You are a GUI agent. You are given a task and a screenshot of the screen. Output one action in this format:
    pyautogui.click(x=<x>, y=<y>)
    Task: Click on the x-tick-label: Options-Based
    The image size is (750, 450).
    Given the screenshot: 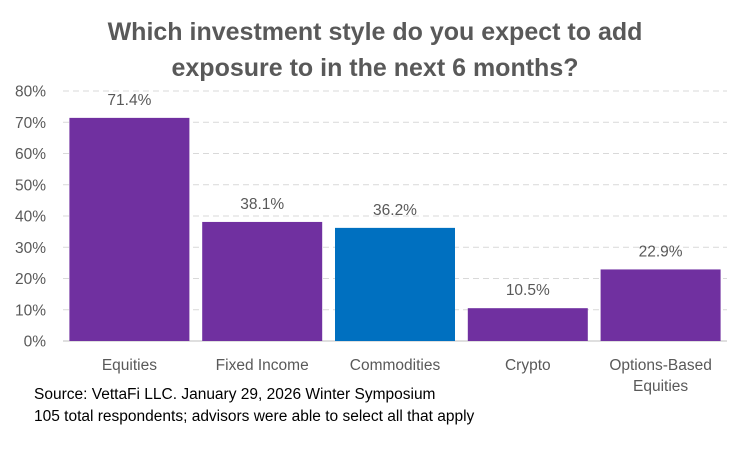 What is the action you would take?
    pyautogui.click(x=660, y=365)
    